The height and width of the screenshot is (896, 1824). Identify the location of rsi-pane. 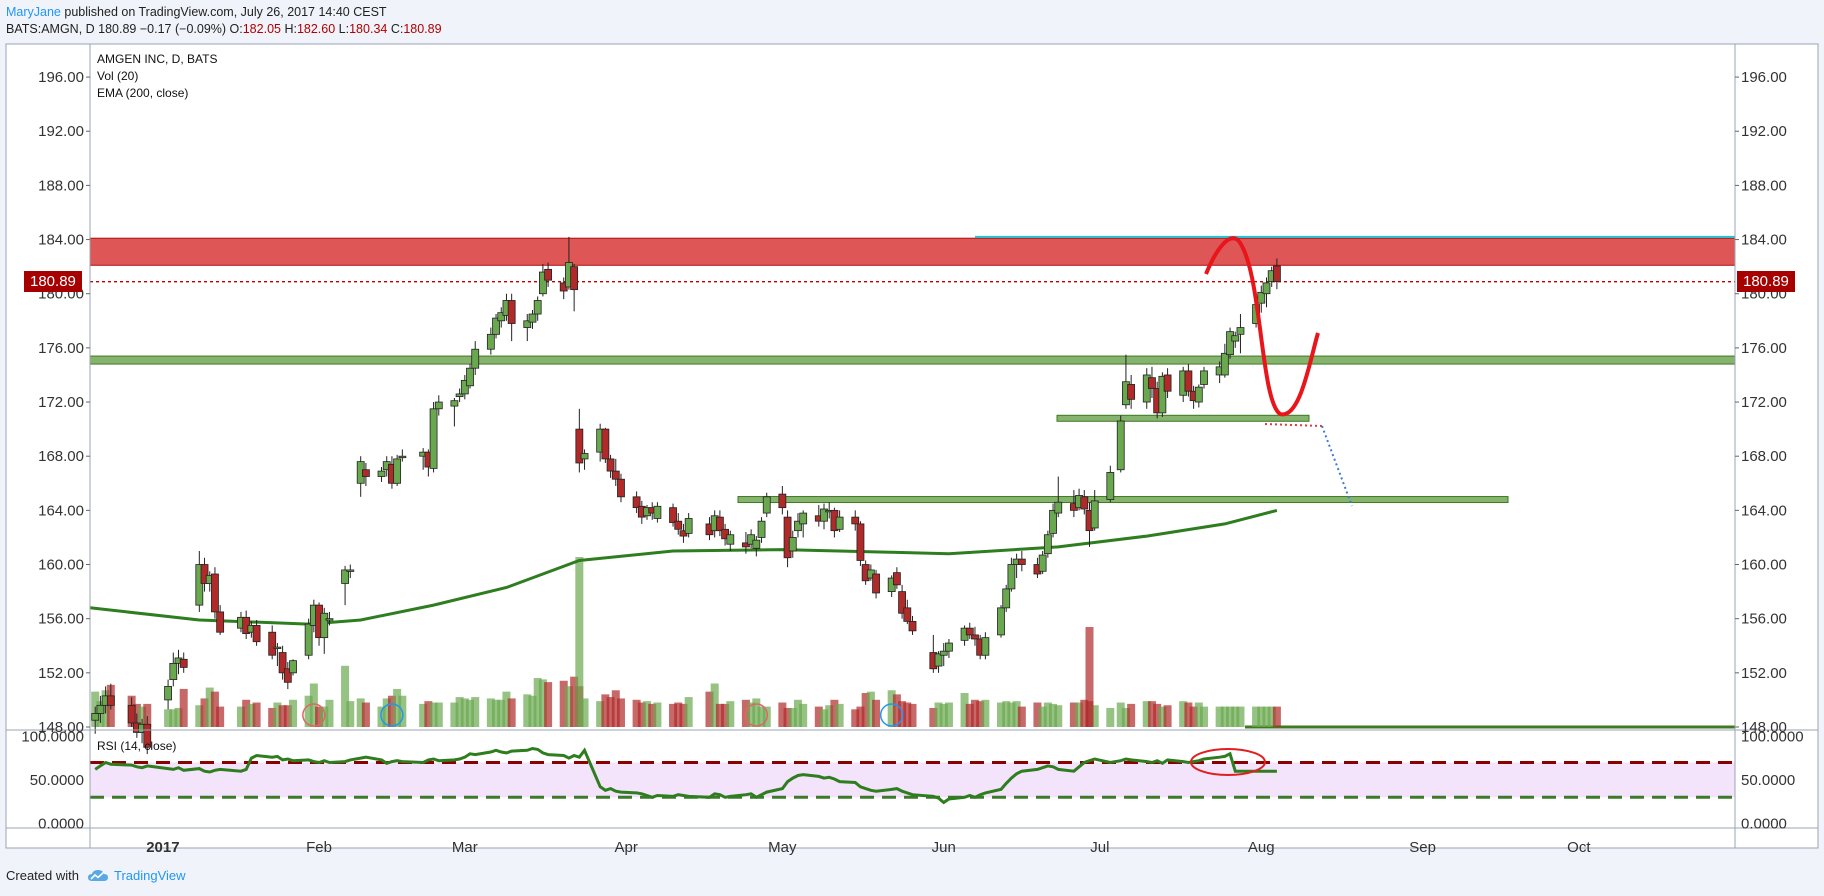
(912, 775).